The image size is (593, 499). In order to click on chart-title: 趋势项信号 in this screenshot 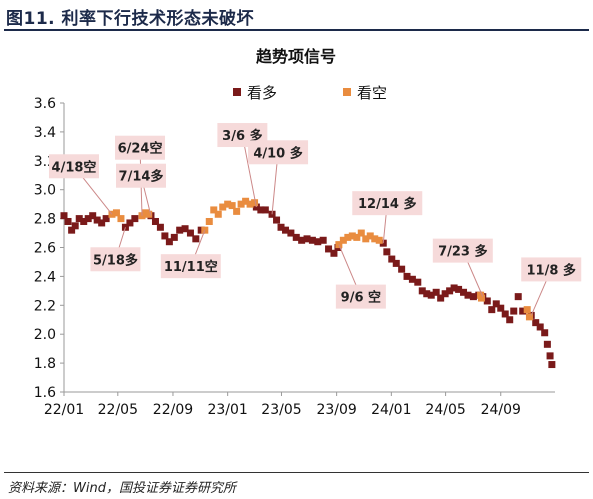, I will do `click(296, 56)`.